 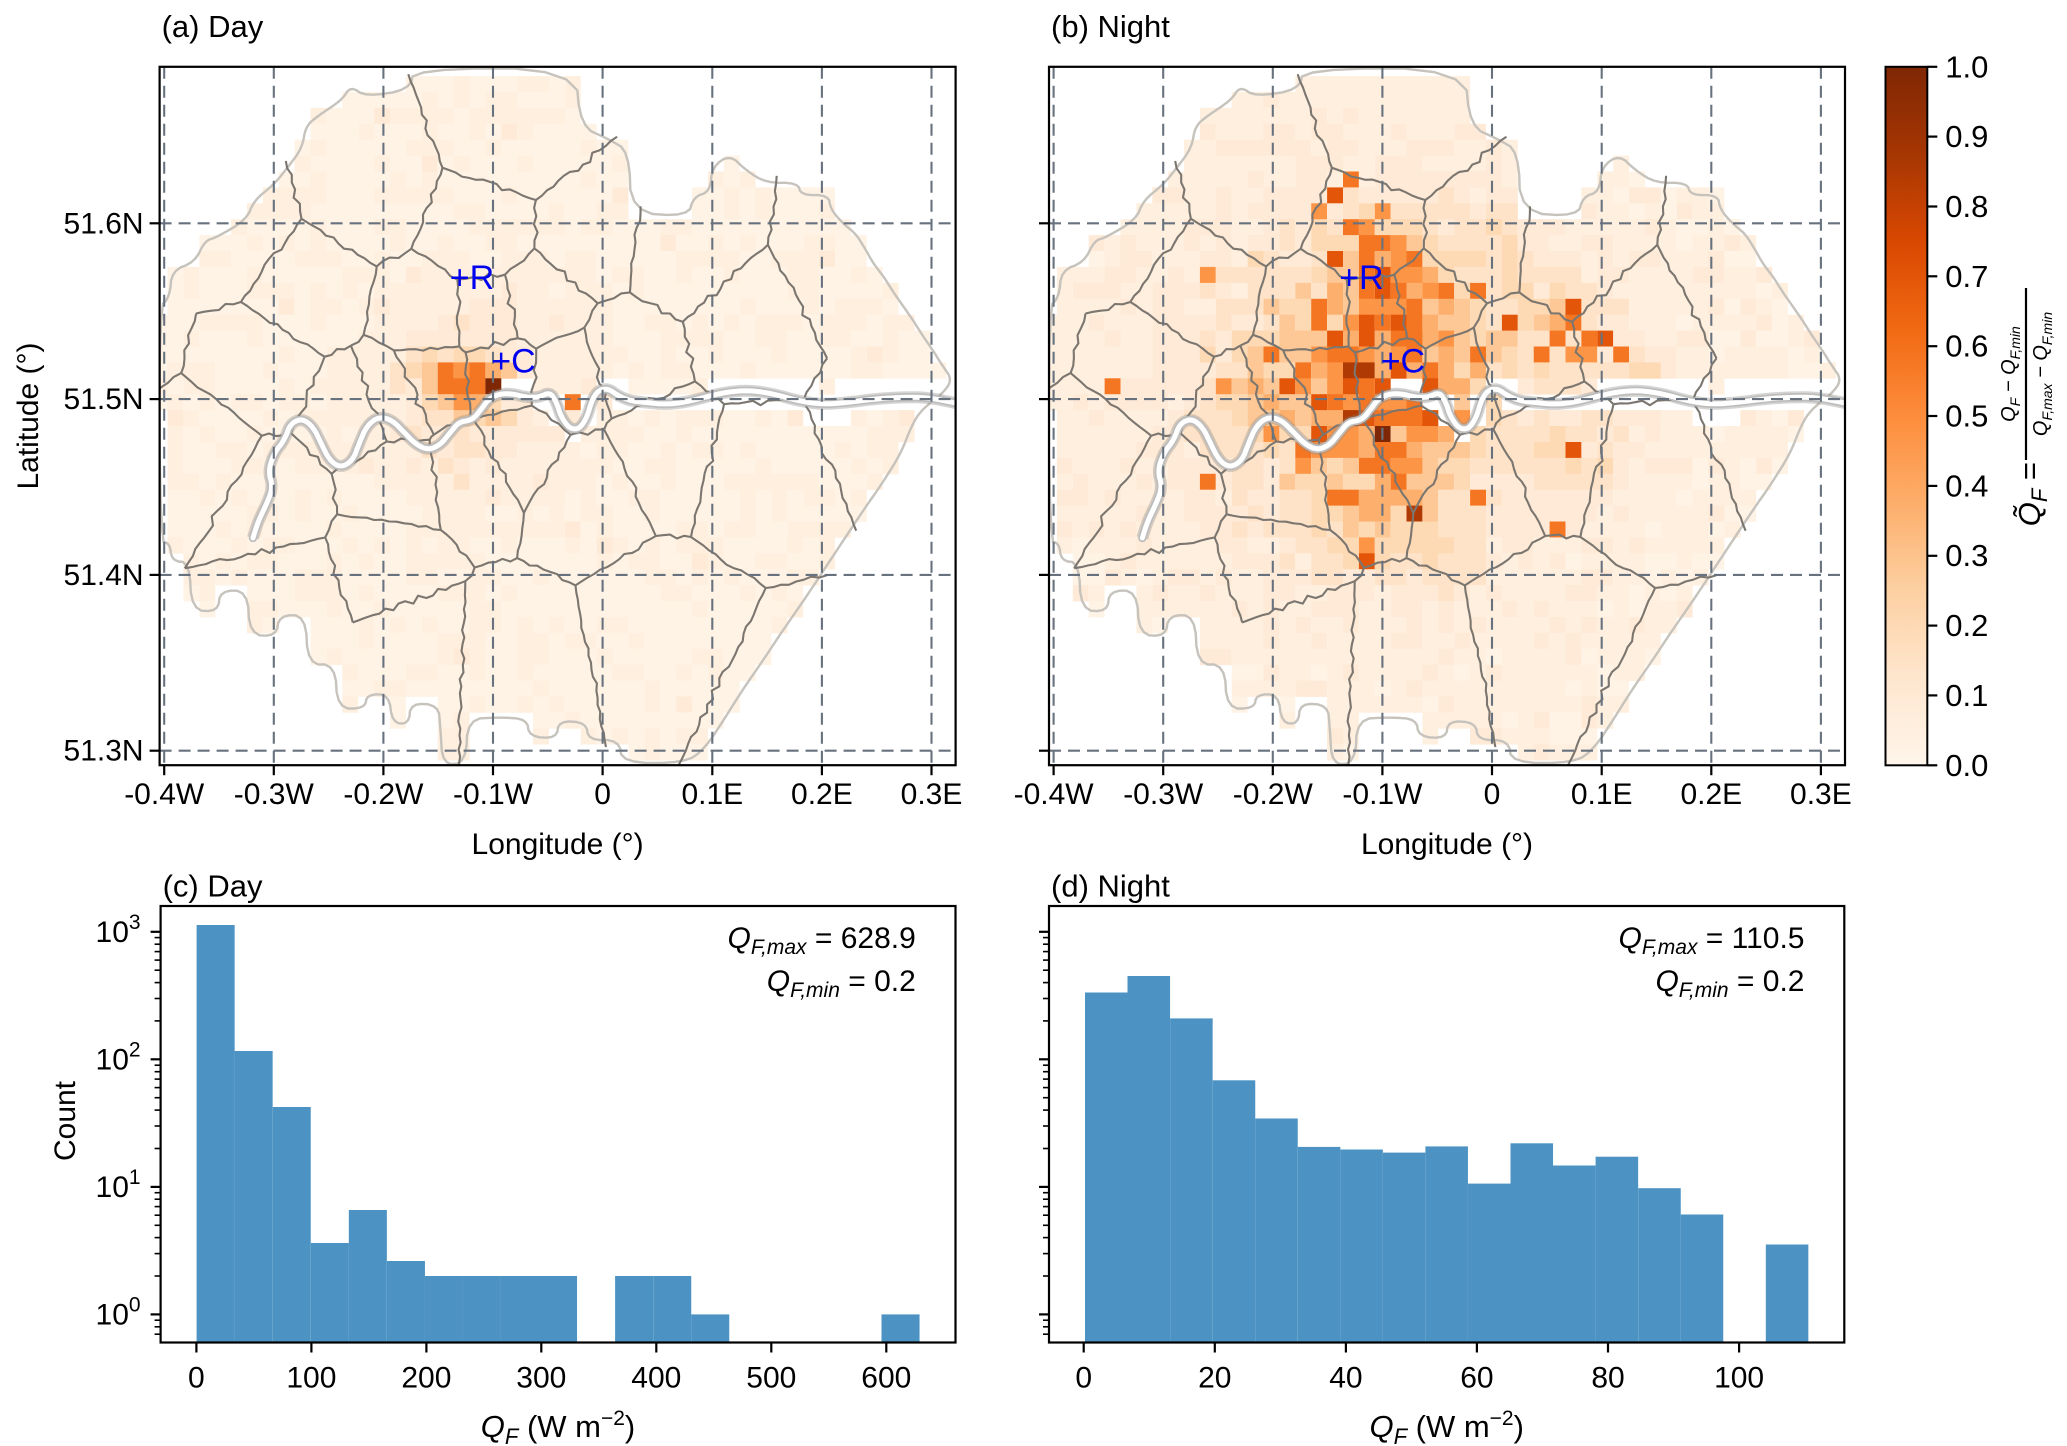 What do you see at coordinates (1966, 485) in the screenshot?
I see `svg-text: 0.4` at bounding box center [1966, 485].